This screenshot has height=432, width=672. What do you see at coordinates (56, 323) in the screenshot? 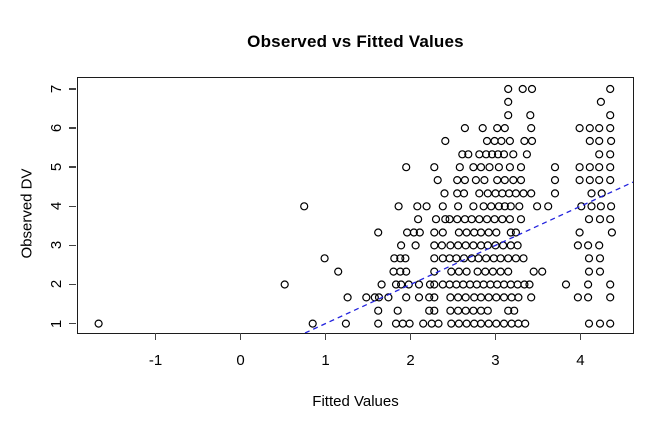
I see `y-tick-label: 1` at bounding box center [56, 323].